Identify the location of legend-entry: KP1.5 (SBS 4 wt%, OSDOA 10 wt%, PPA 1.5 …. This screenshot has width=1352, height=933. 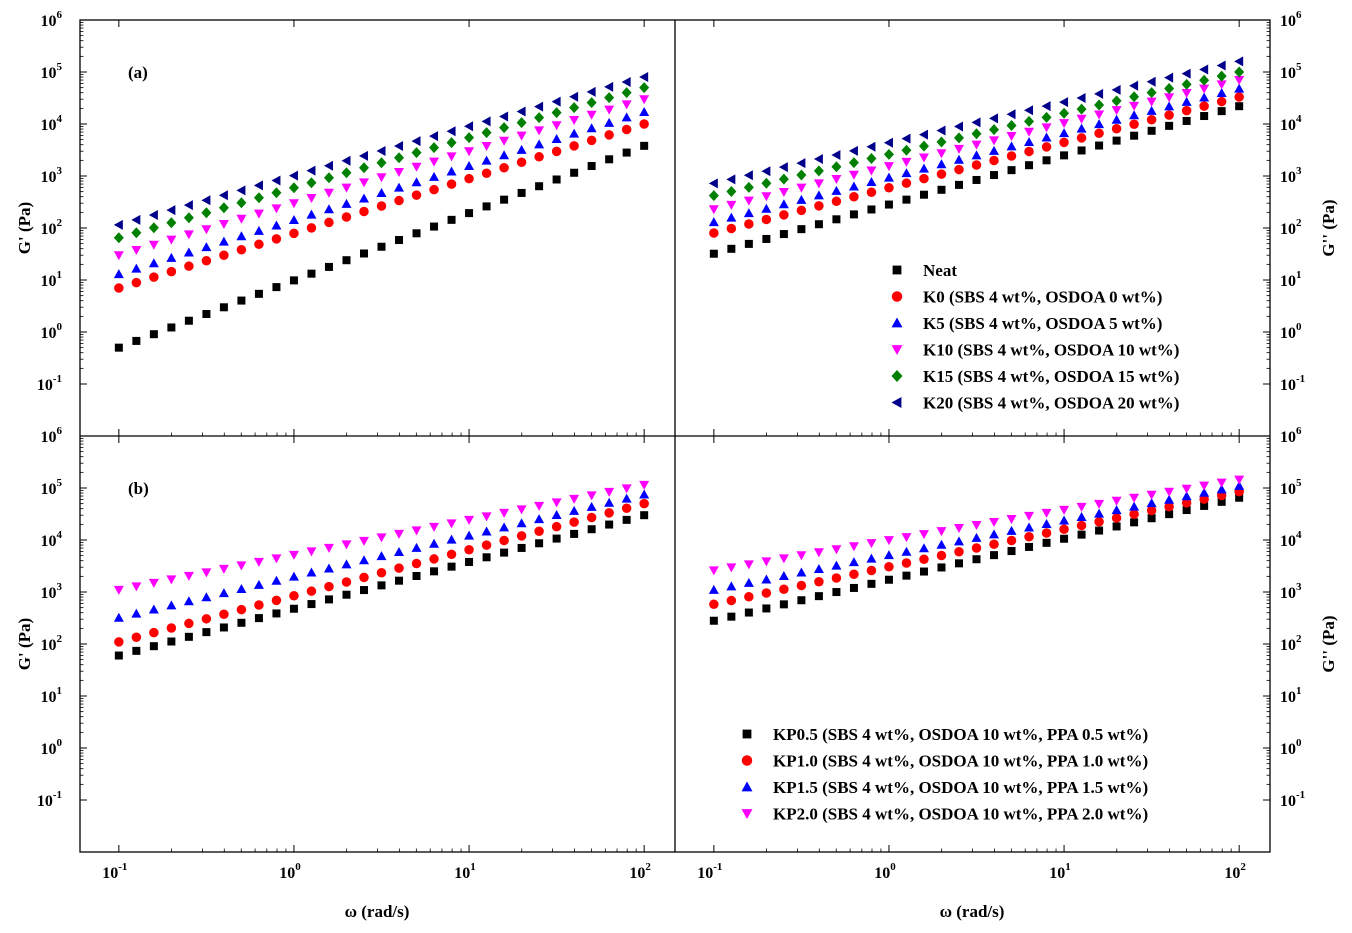
(960, 787).